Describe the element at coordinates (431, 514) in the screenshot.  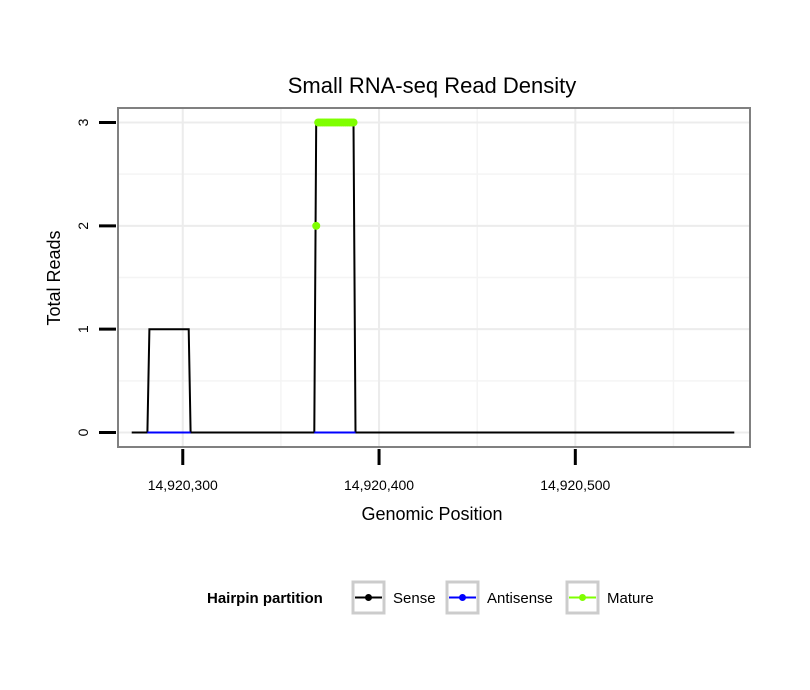
I see `x-axis-label: Genomic Position` at that location.